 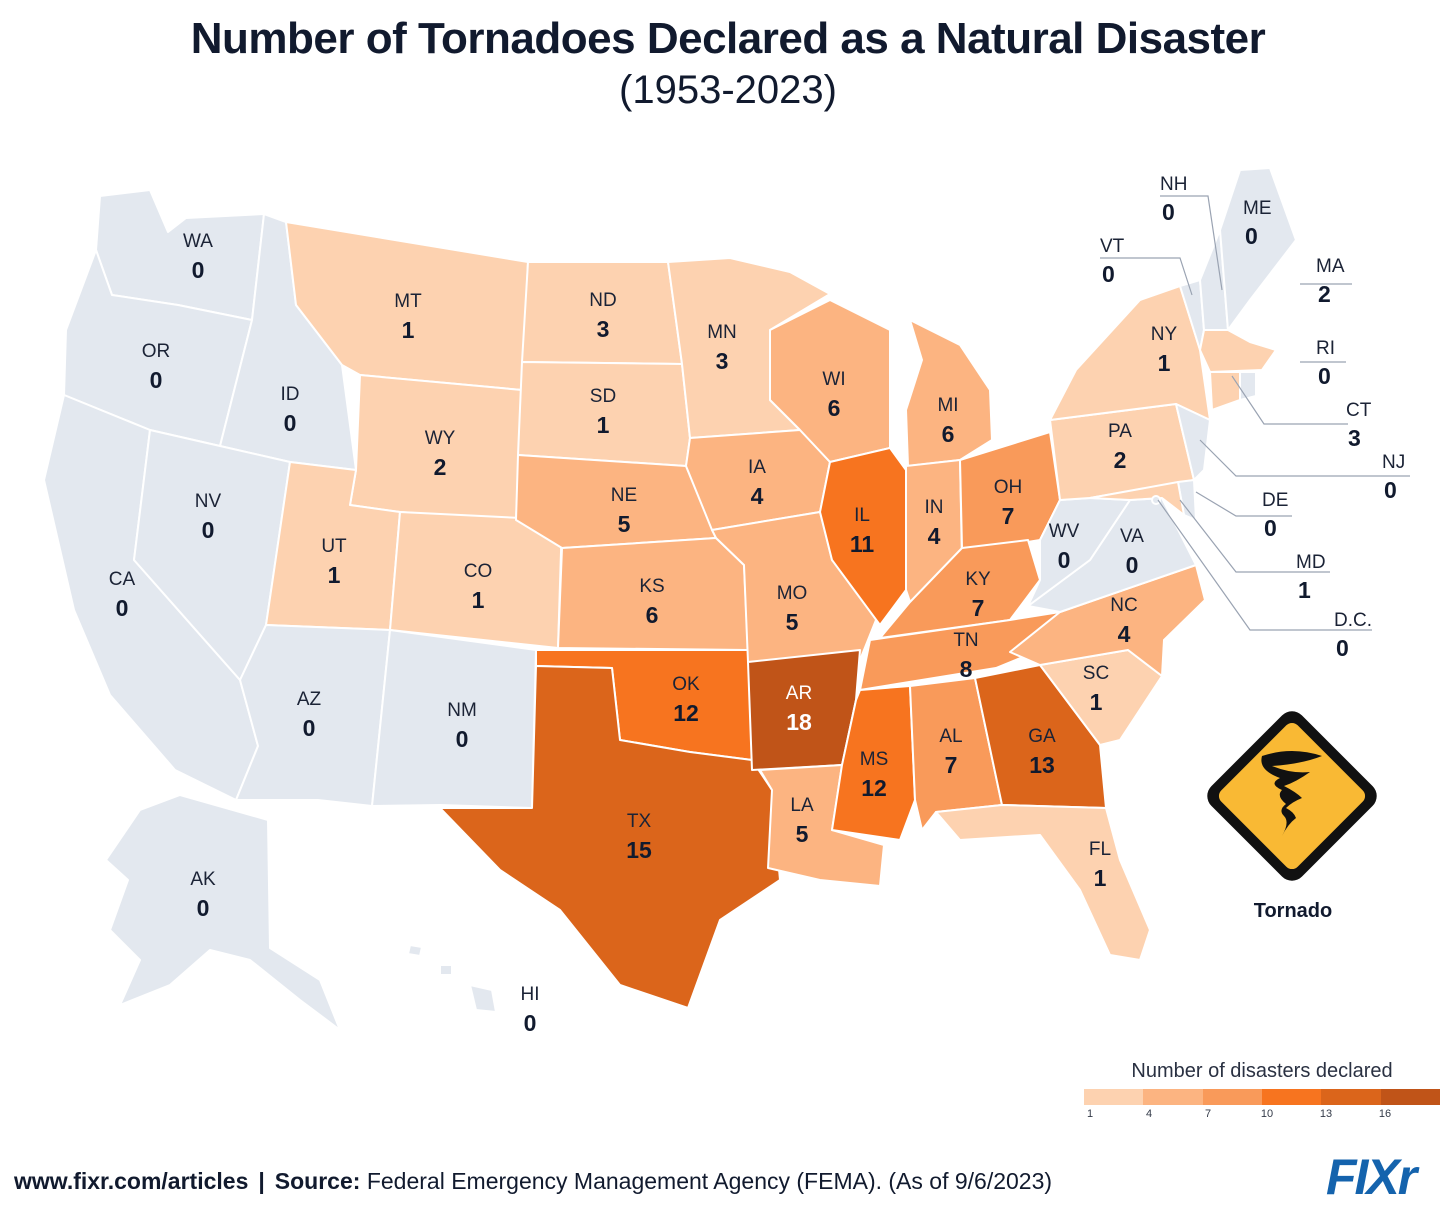 I want to click on label-KS-value: 6, so click(x=652, y=615).